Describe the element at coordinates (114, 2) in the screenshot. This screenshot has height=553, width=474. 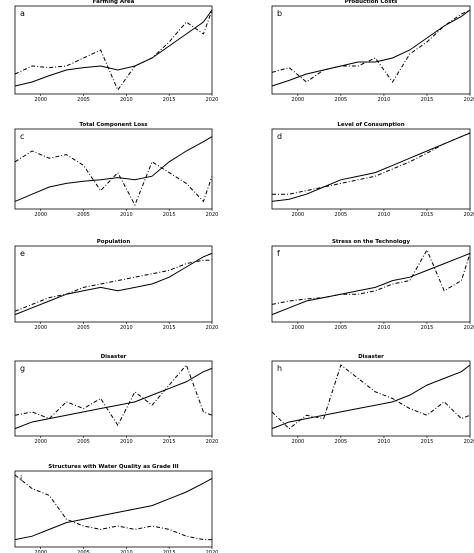
I see `panel-title: Farming Area` at that location.